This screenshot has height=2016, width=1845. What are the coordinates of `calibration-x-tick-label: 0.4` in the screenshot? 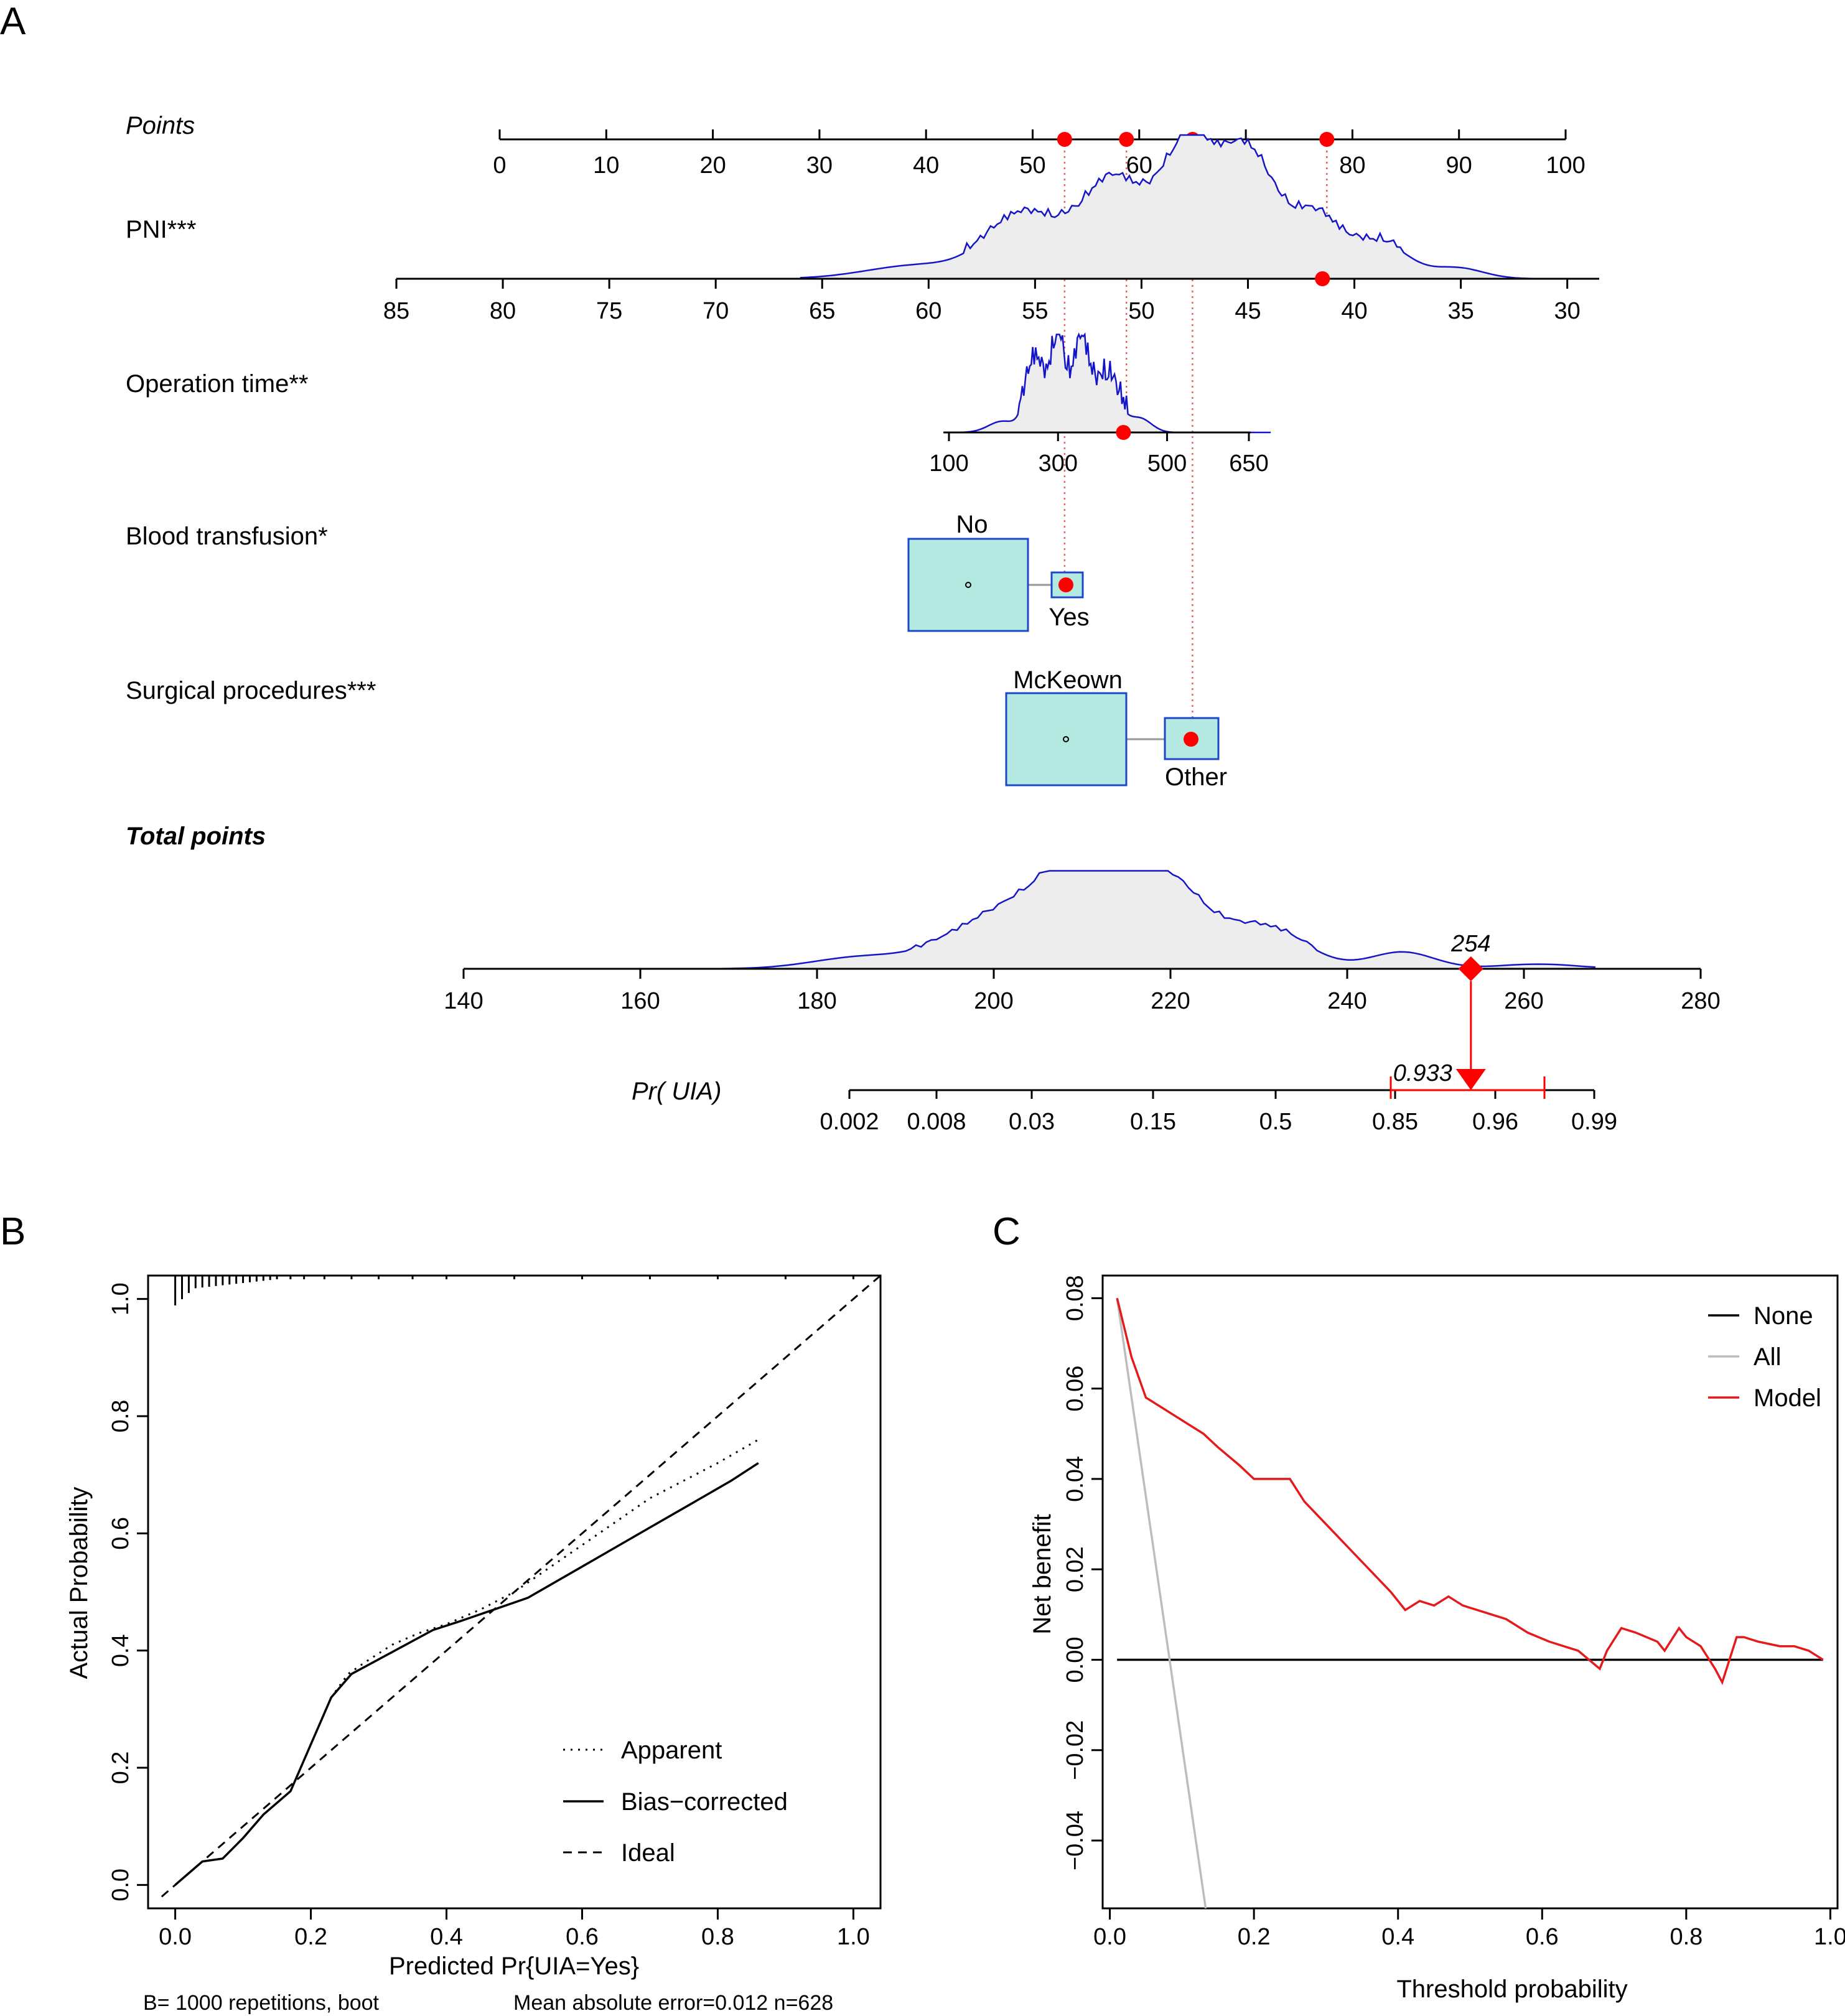 It's located at (446, 1937).